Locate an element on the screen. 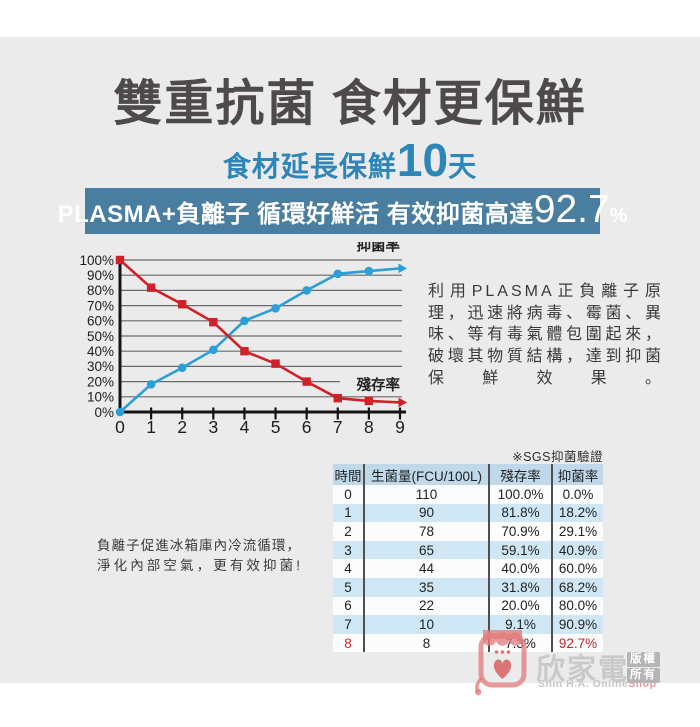  table-cell: 18.2% is located at coordinates (578, 513).